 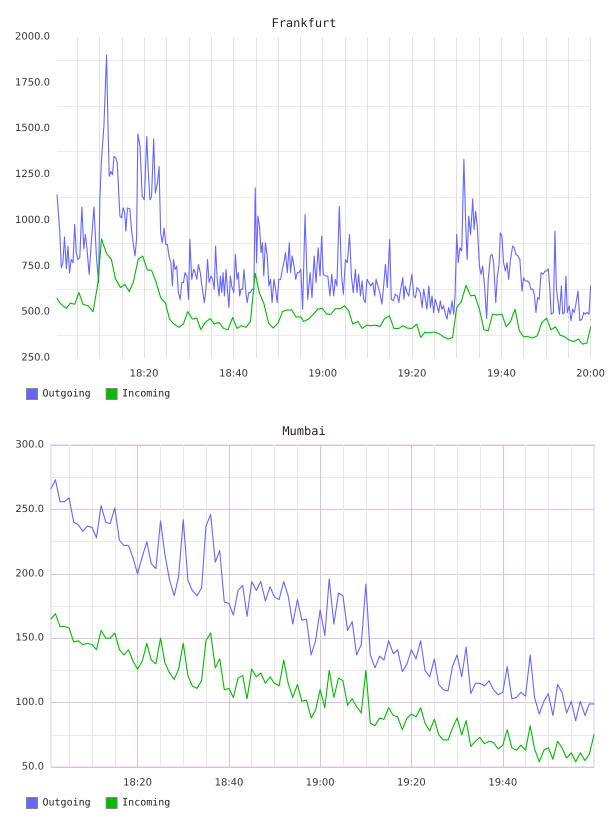 I want to click on y-tick-label: 300.0, so click(x=29, y=445).